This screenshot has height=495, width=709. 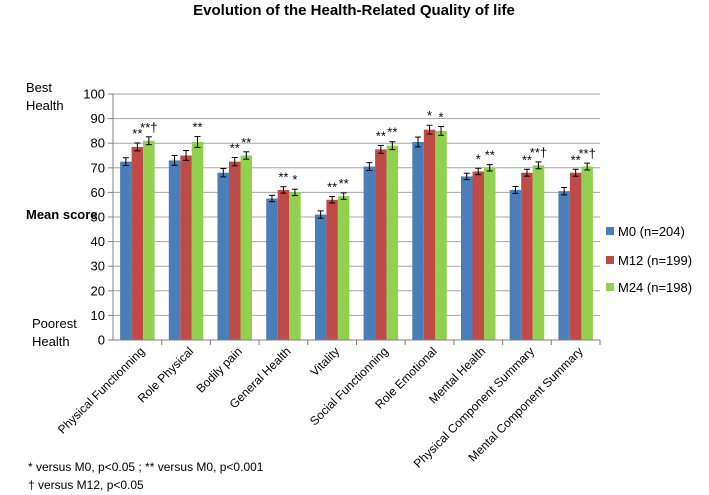 I want to click on y-tick-label: 40, so click(x=98, y=241).